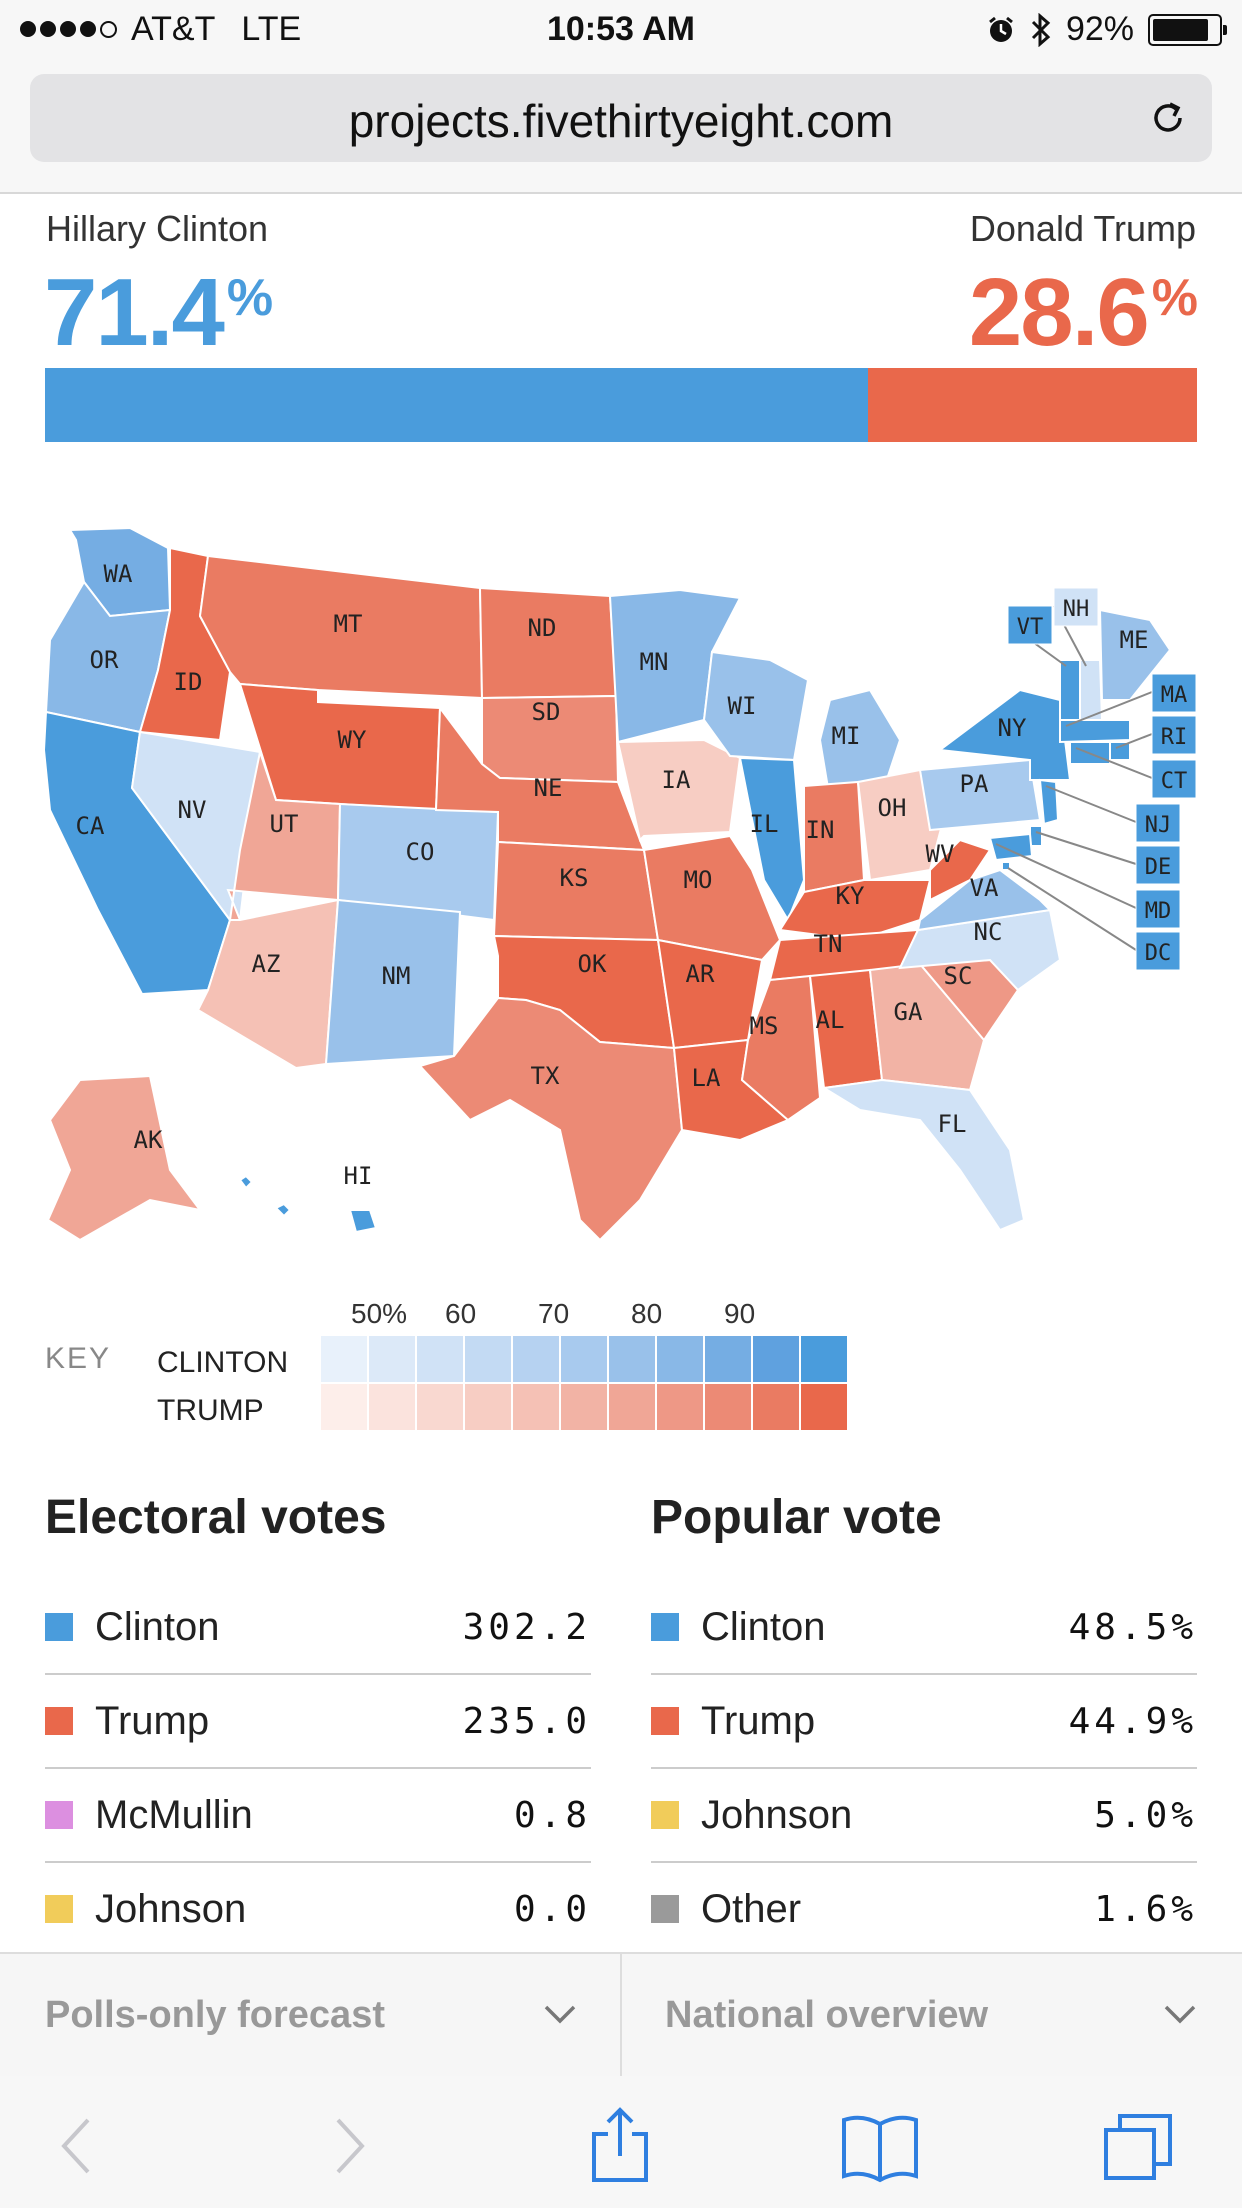 Image resolution: width=1242 pixels, height=2208 pixels. Describe the element at coordinates (828, 944) in the screenshot. I see `state-label: TN` at that location.